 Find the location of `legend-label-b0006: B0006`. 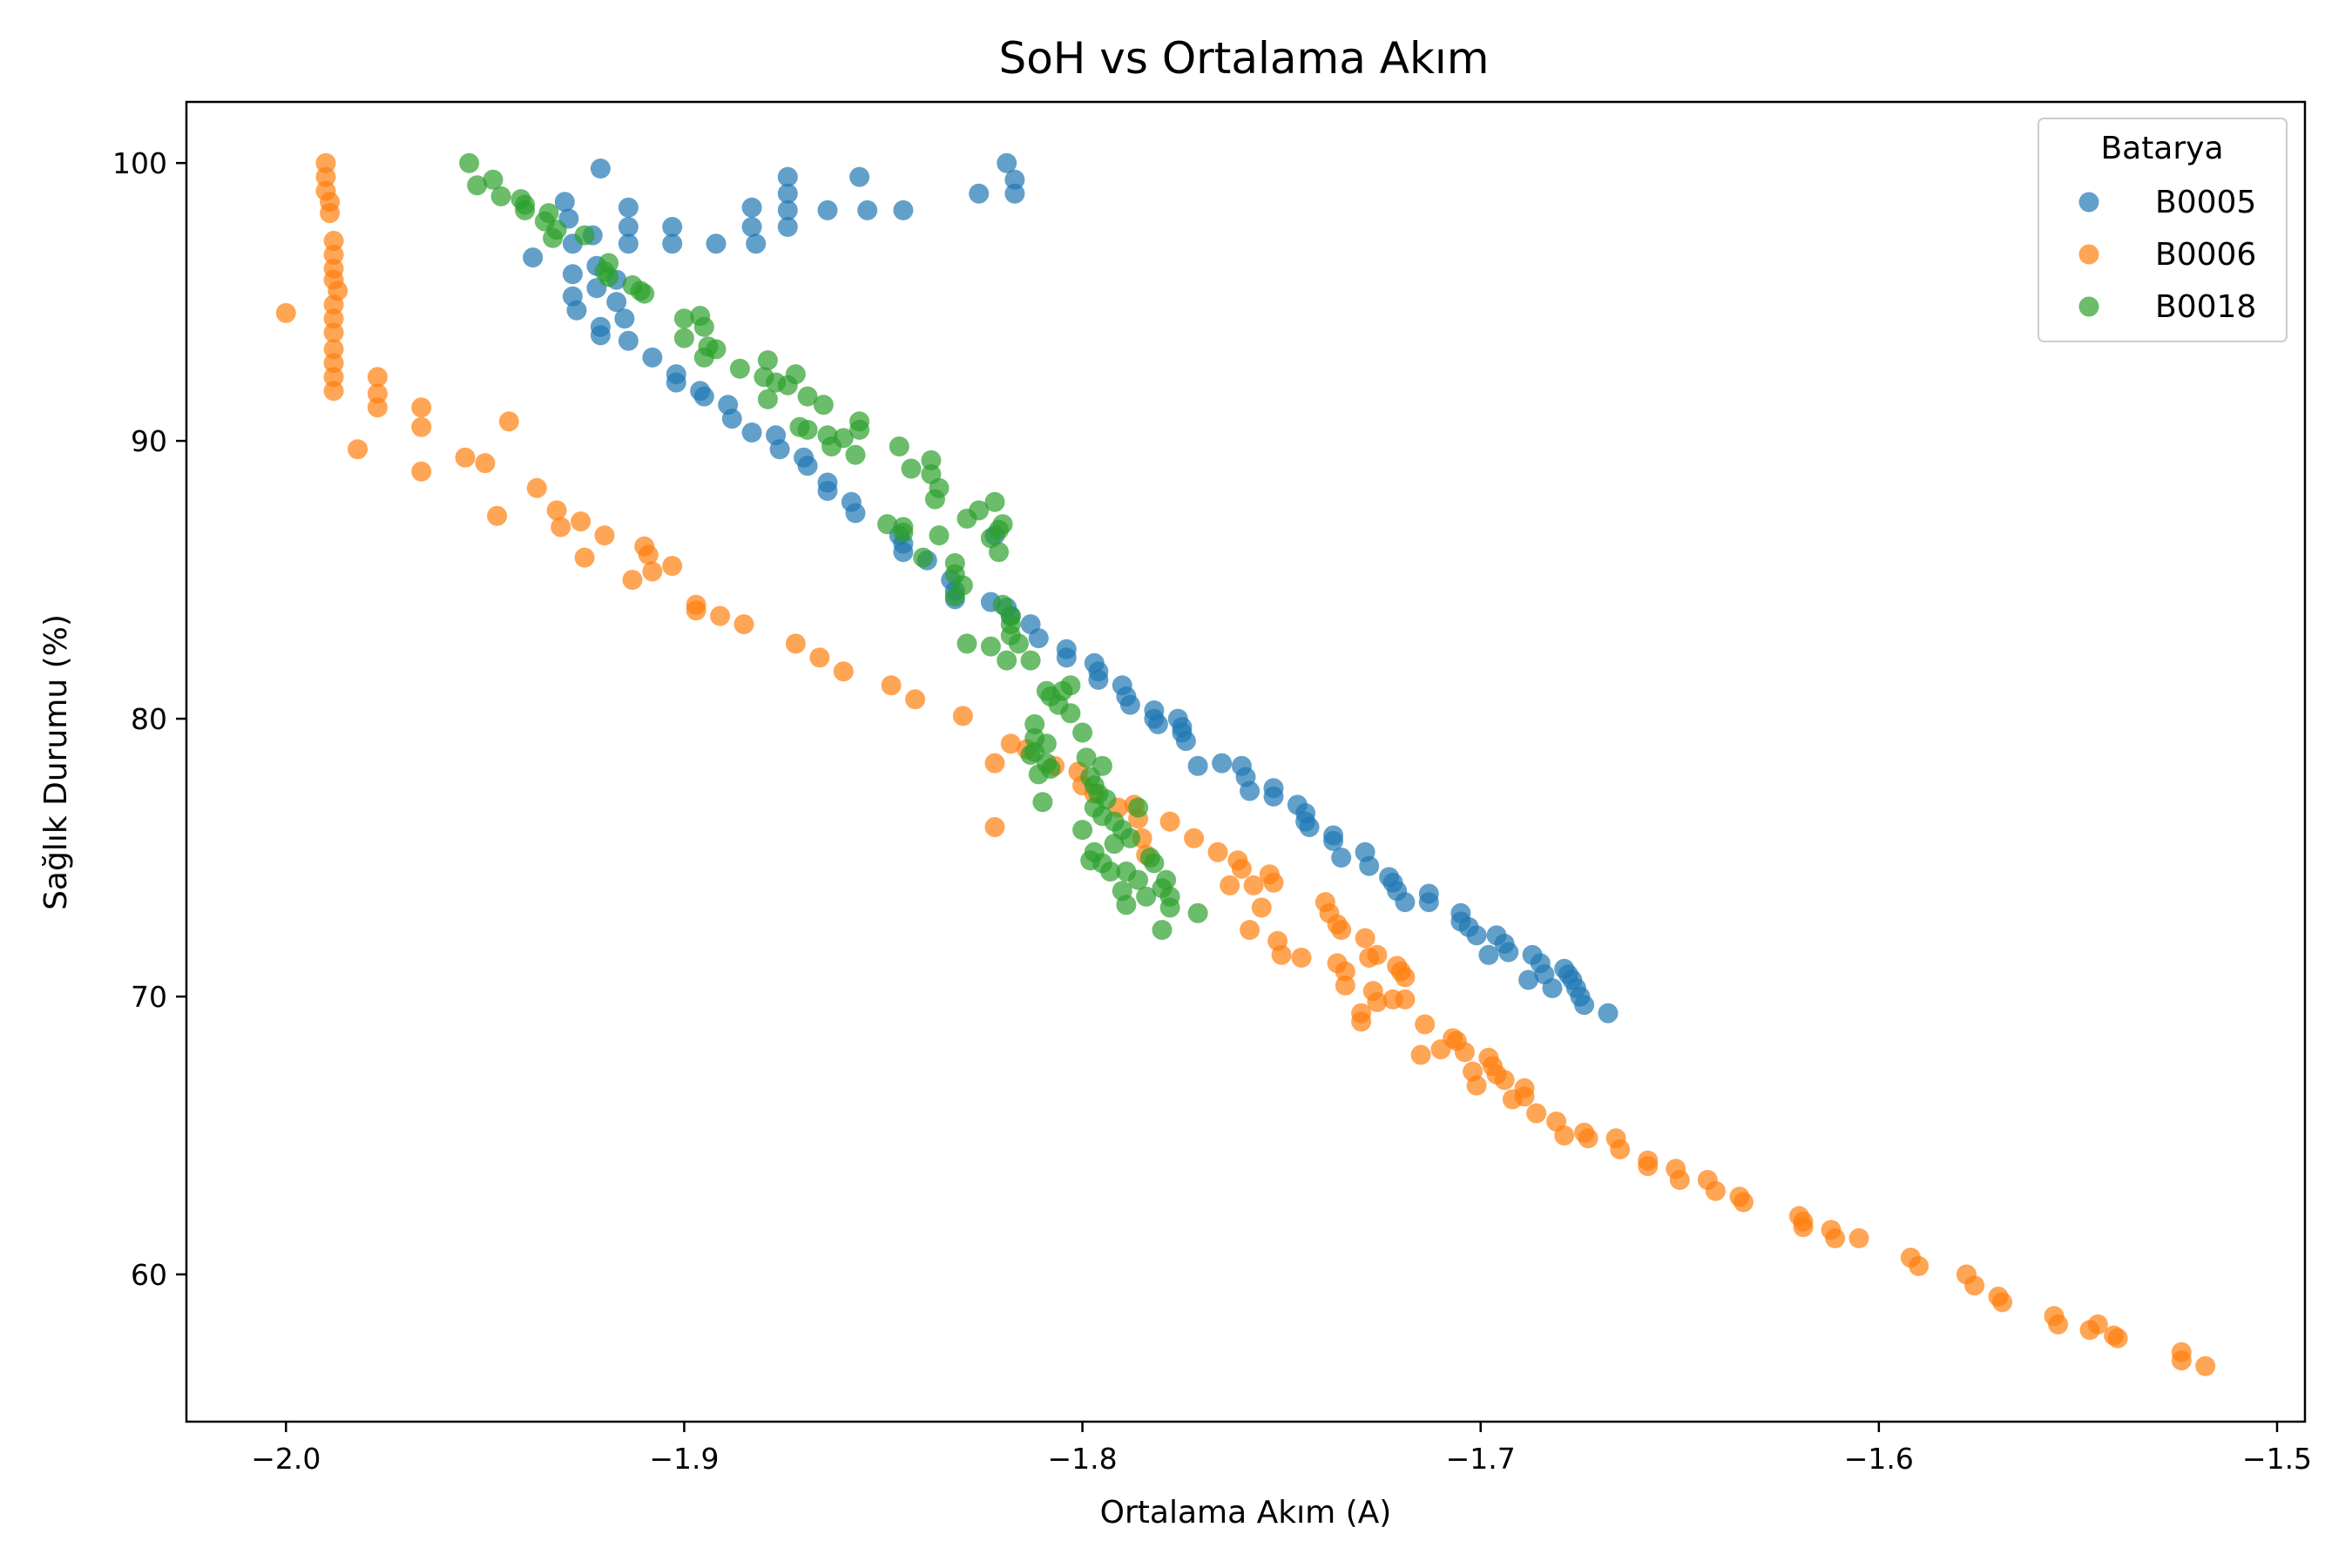

legend-label-b0006: B0006 is located at coordinates (2205, 255).